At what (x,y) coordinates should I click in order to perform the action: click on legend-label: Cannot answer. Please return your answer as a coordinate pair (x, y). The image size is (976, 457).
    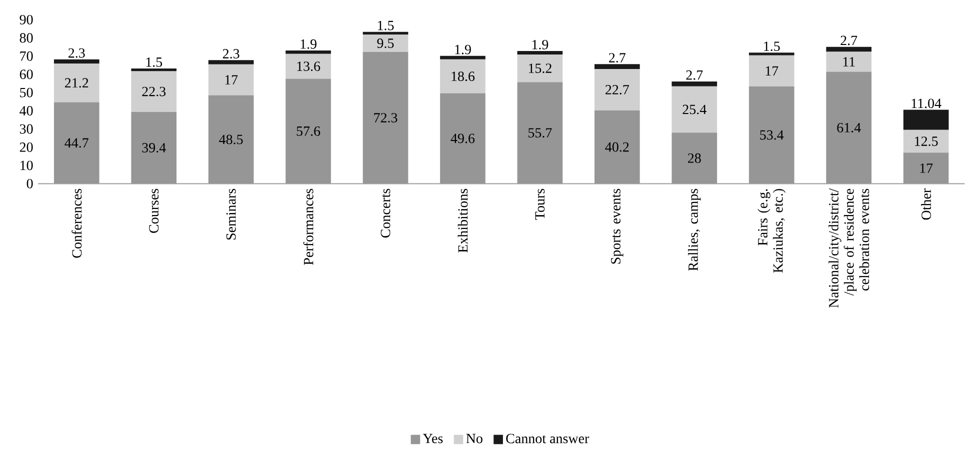
    Looking at the image, I should click on (548, 439).